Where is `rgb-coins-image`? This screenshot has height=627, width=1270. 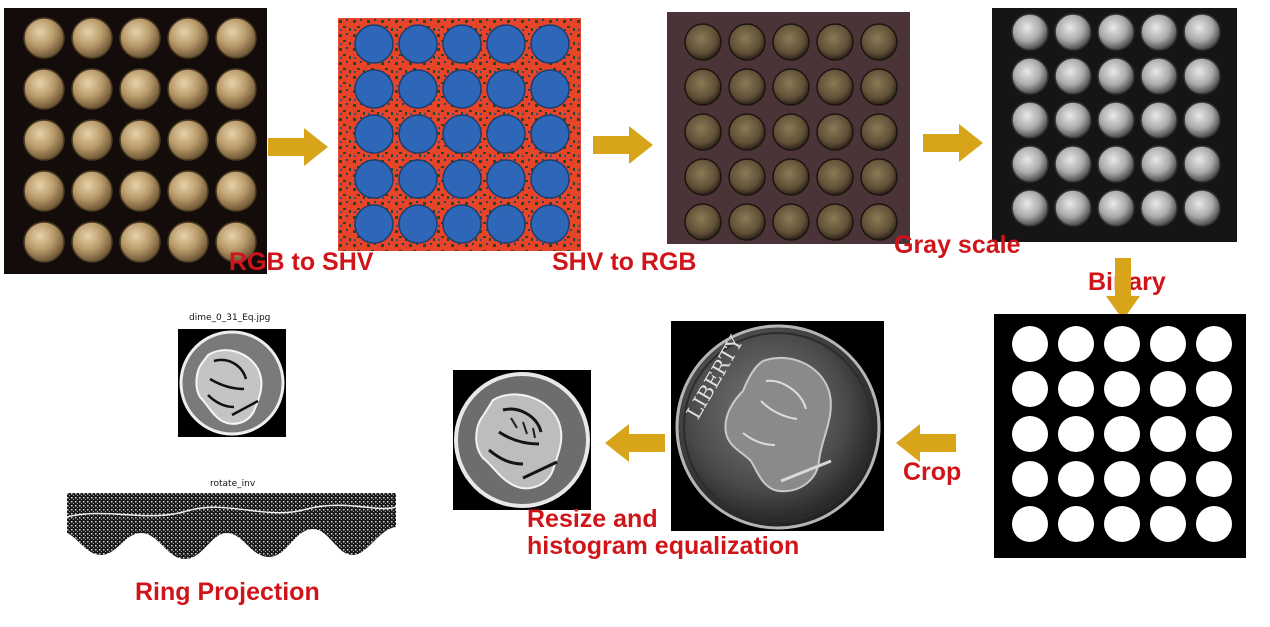 rgb-coins-image is located at coordinates (135, 141).